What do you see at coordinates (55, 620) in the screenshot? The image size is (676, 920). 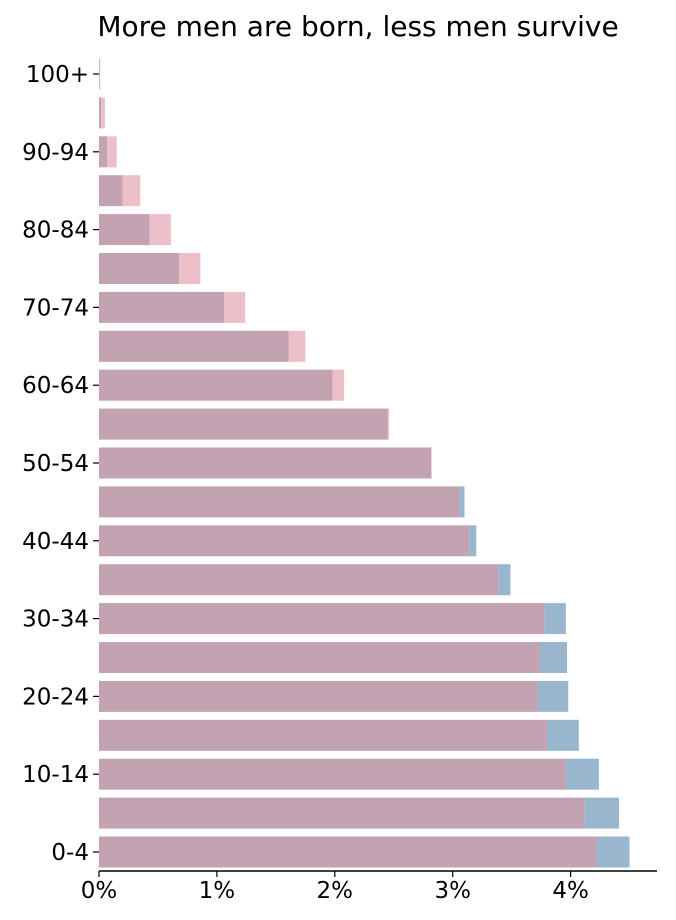 I see `y-tick-label: 30-34` at bounding box center [55, 620].